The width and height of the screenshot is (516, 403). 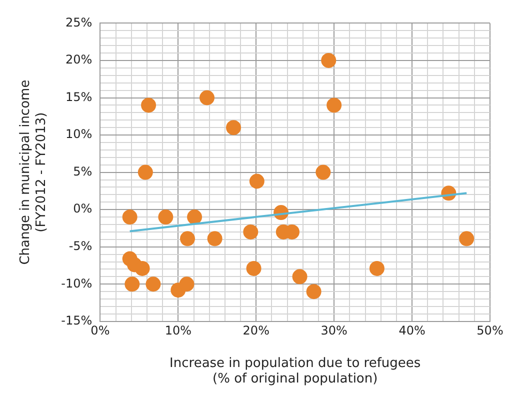 What do you see at coordinates (82, 209) in the screenshot?
I see `y-tick-label: 0%` at bounding box center [82, 209].